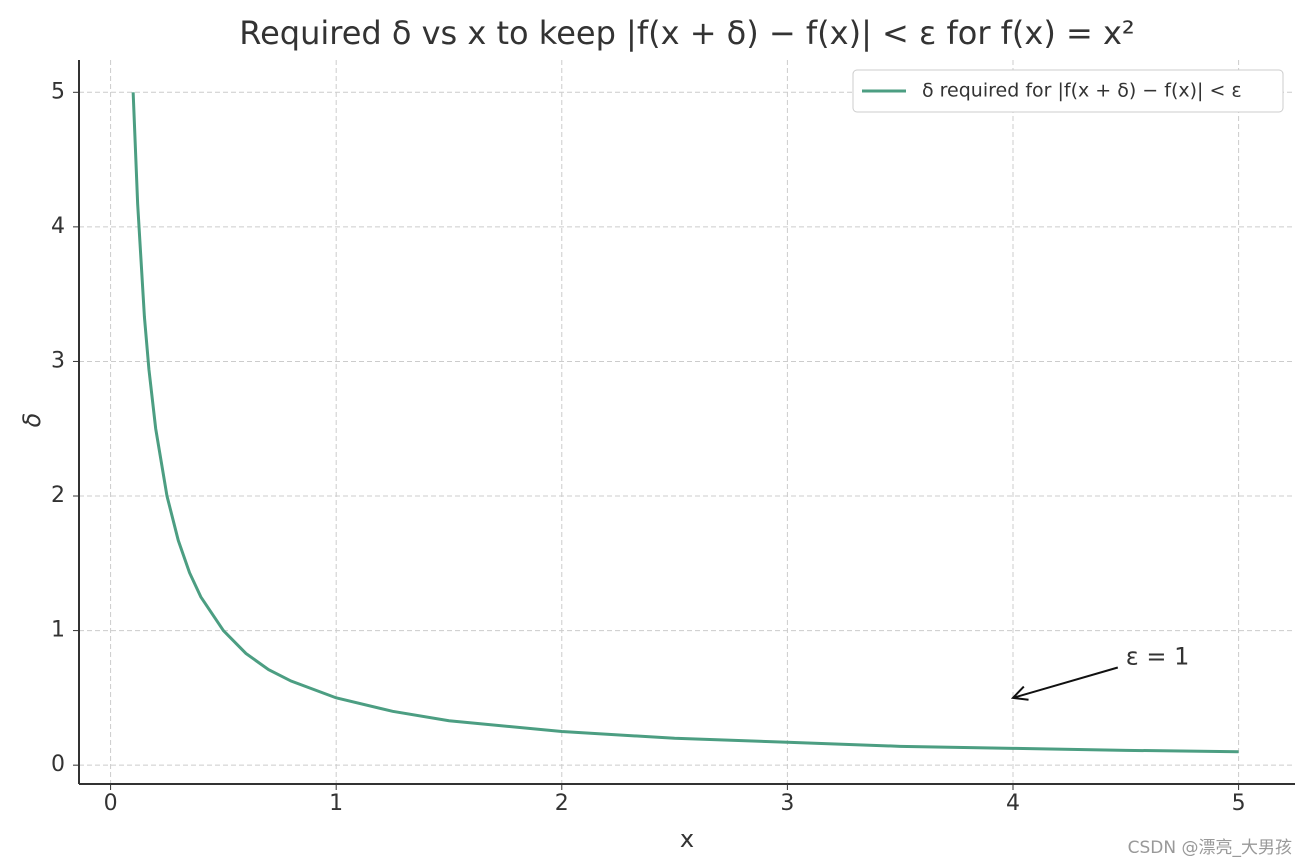 This screenshot has width=1308, height=866. Describe the element at coordinates (58, 360) in the screenshot. I see `y-tick-label: 3` at that location.